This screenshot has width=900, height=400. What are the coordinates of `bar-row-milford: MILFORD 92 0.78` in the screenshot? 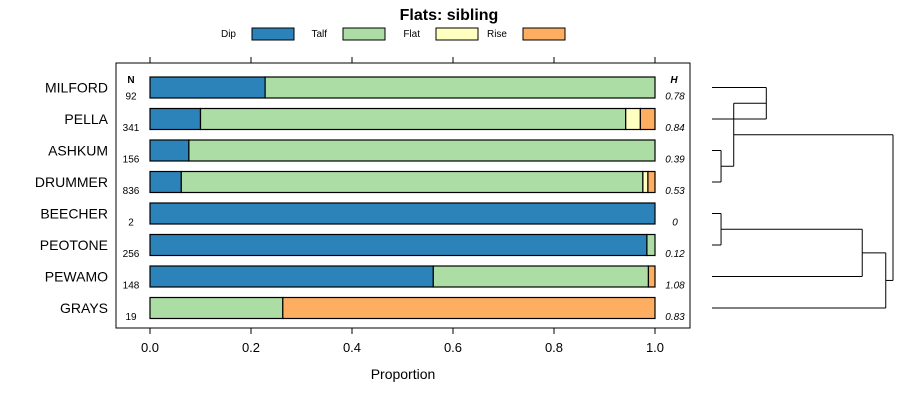 It's located at (365, 89).